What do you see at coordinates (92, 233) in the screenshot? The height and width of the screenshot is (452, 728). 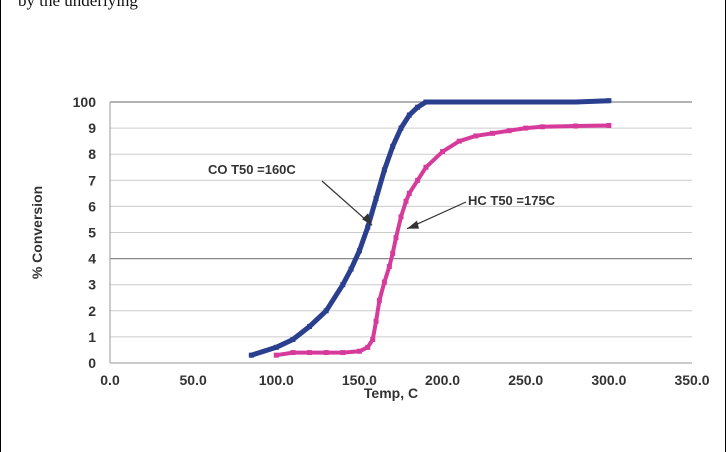 I see `y-tick-label: 5` at bounding box center [92, 233].